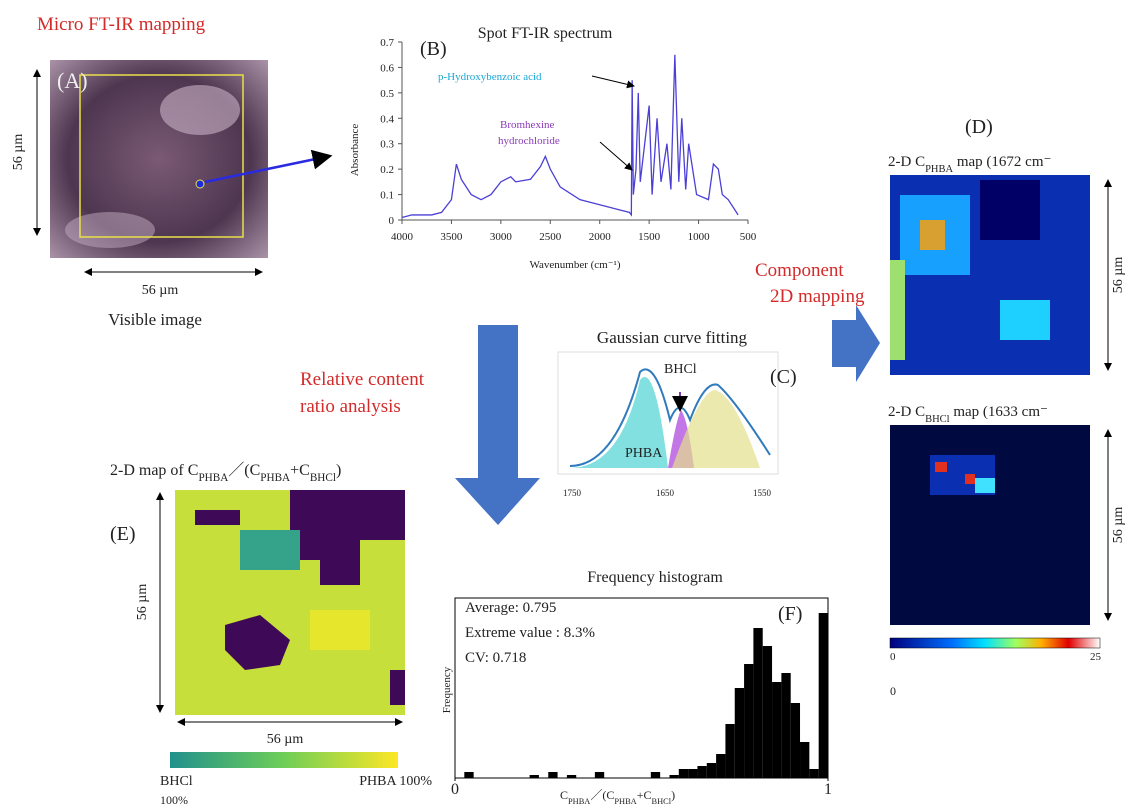  I want to click on x-tick-label: 1000, so click(699, 237).